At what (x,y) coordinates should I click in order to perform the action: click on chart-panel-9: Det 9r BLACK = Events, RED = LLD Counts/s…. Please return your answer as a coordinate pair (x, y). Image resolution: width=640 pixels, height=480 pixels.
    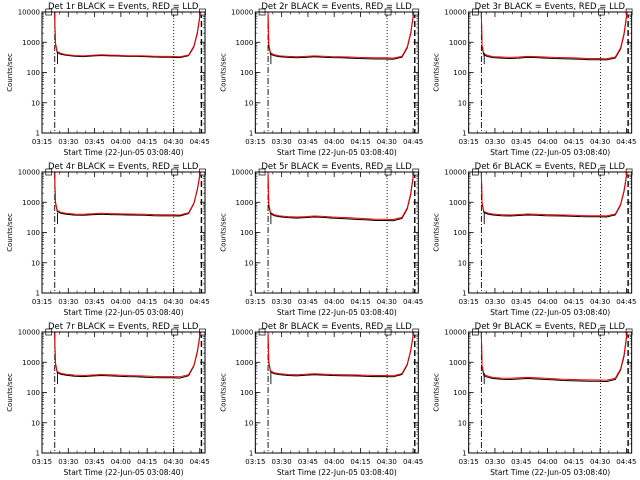
    Looking at the image, I should click on (535, 399).